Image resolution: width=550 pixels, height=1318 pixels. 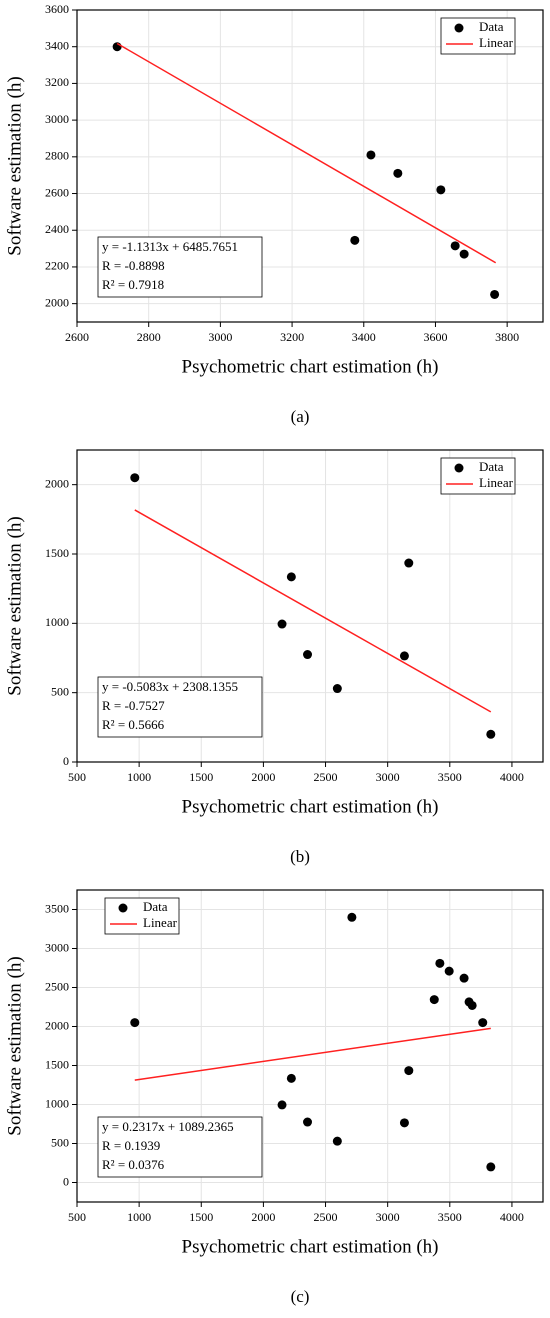 I want to click on annotation: R = -0.7527, so click(x=133, y=705).